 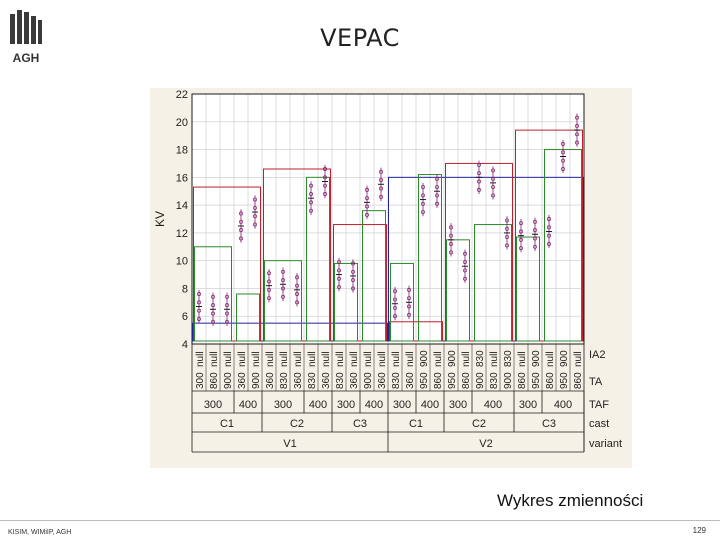 What do you see at coordinates (40, 532) in the screenshot?
I see `footer-left: KISIM, WIMiIP, AGH` at bounding box center [40, 532].